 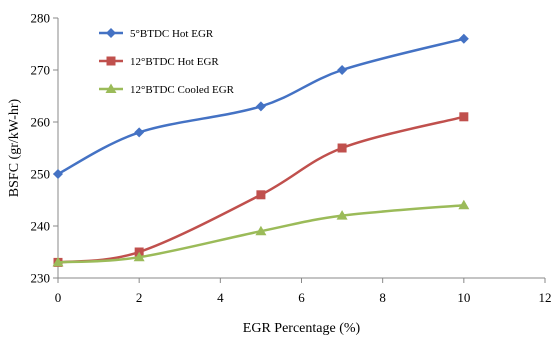 I want to click on legend-label: 5°BTDC Hot EGR, so click(x=172, y=34).